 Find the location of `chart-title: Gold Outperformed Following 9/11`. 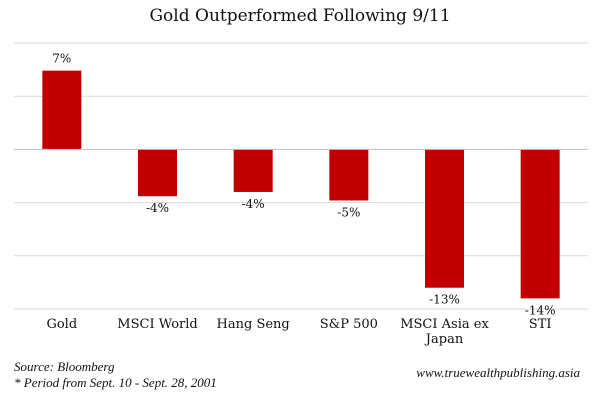

chart-title: Gold Outperformed Following 9/11 is located at coordinates (300, 16).